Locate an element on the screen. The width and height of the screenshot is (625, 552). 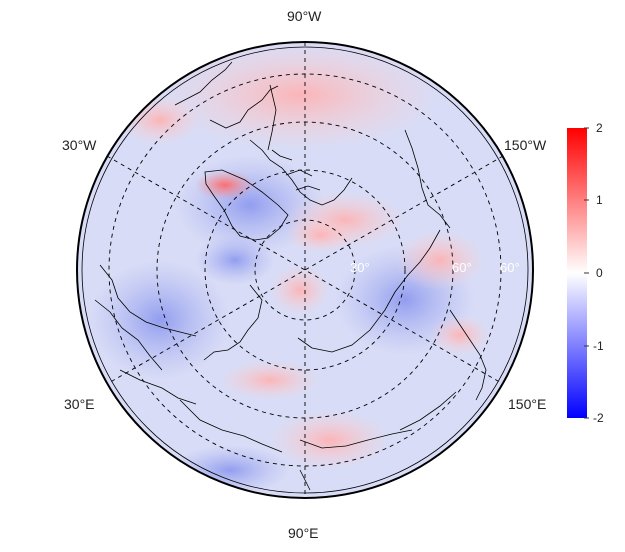
colorbar-tick-label: -1 is located at coordinates (598, 346).